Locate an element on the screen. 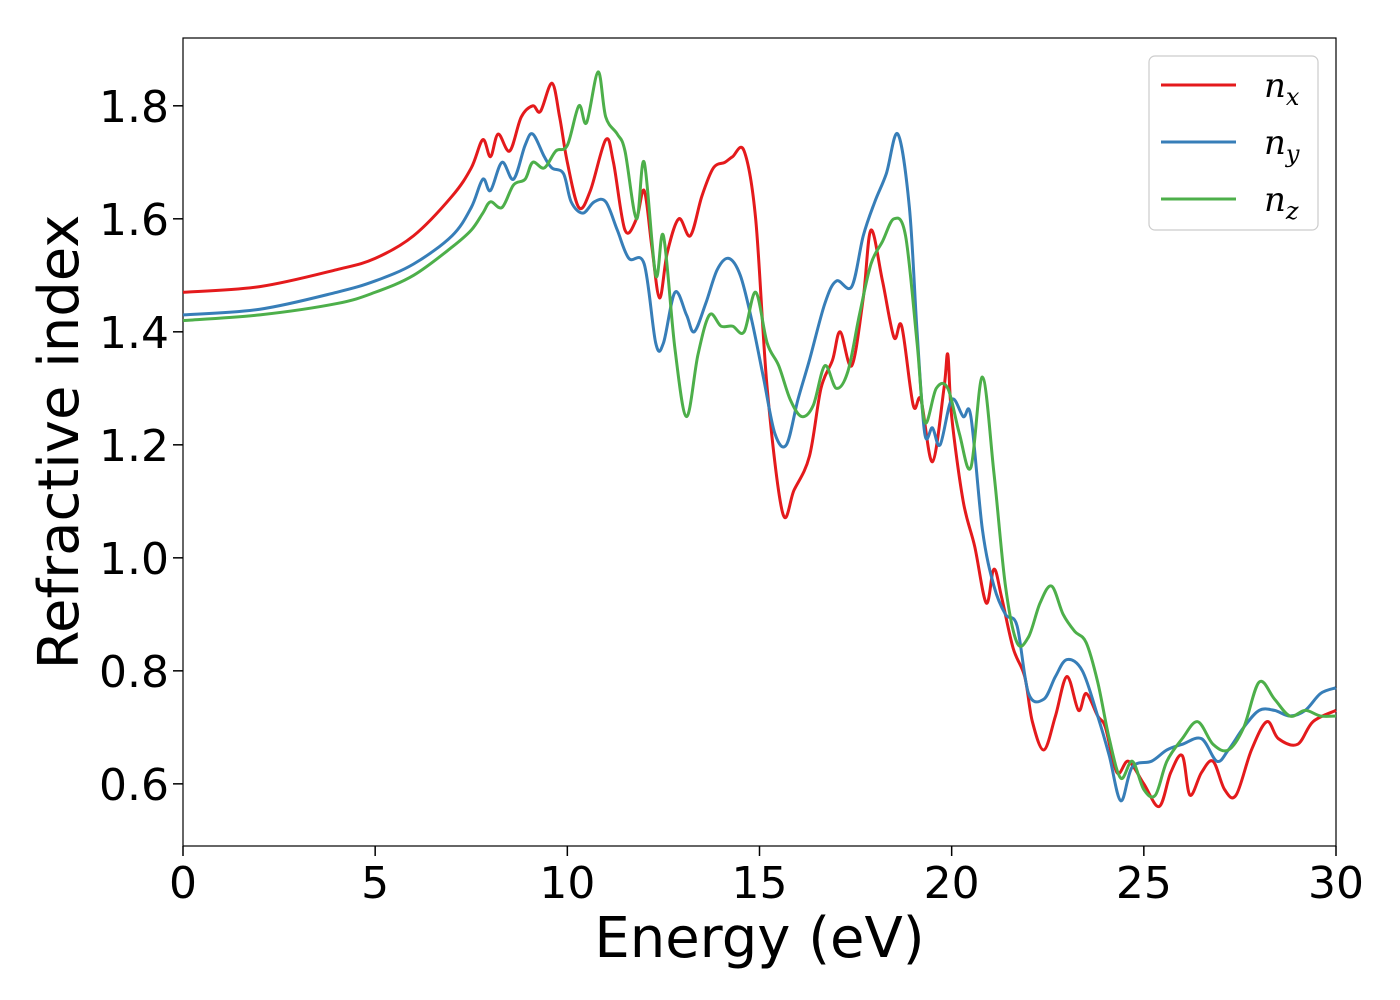 The width and height of the screenshot is (1400, 1000). y-axis-label: Refractive index is located at coordinates (59, 442).